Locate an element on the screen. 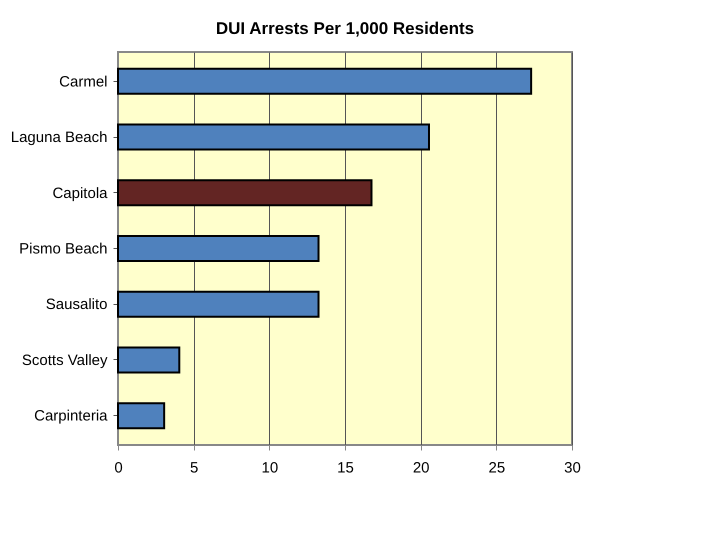  x-tick-label: 15 is located at coordinates (345, 468).